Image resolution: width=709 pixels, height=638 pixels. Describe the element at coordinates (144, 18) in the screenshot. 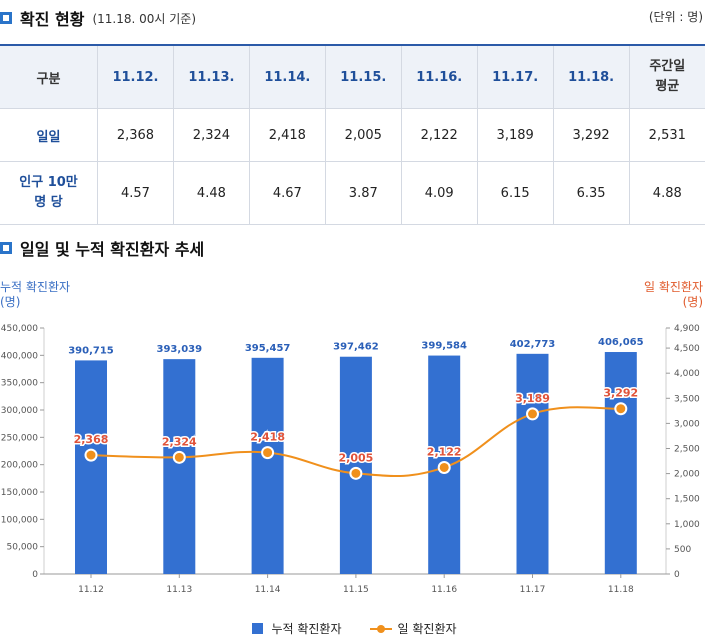

I see `section-subtitle: (11.18. 00시 기준)` at that location.